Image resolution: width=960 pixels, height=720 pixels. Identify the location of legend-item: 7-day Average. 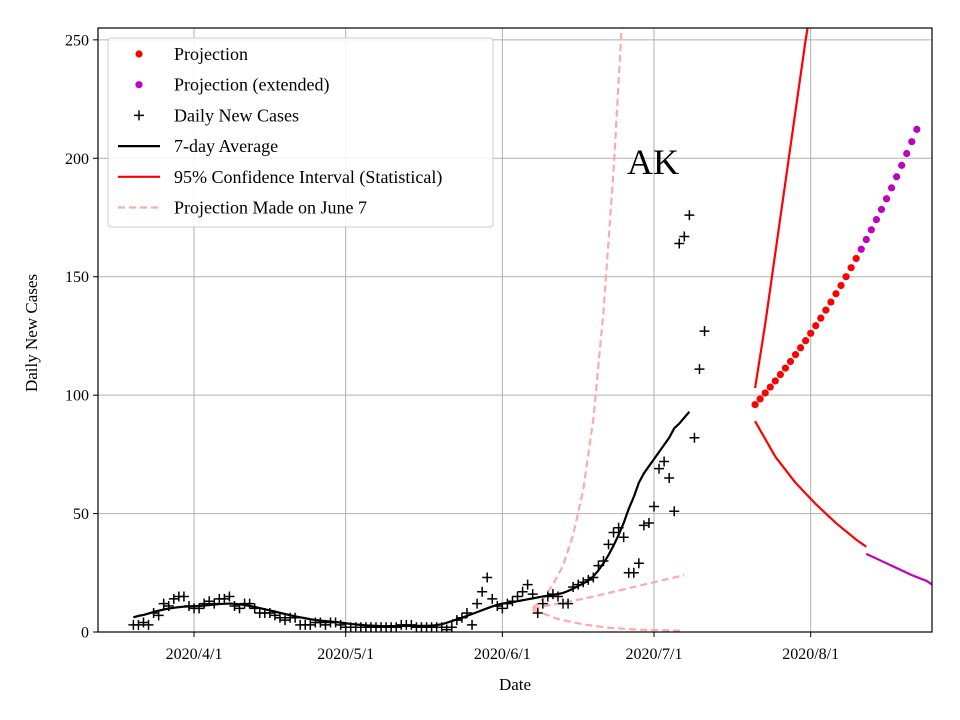
(198, 146).